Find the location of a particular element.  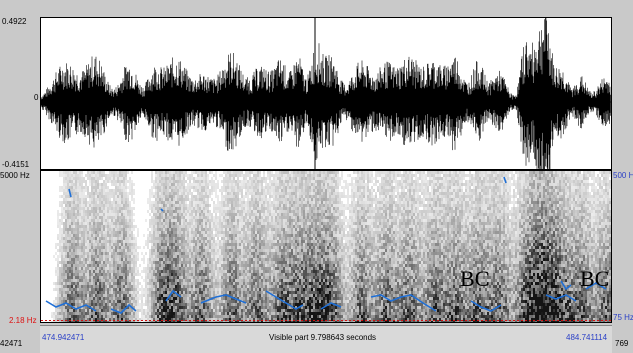

pitch-bottom-label: 75 Hz is located at coordinates (623, 317).